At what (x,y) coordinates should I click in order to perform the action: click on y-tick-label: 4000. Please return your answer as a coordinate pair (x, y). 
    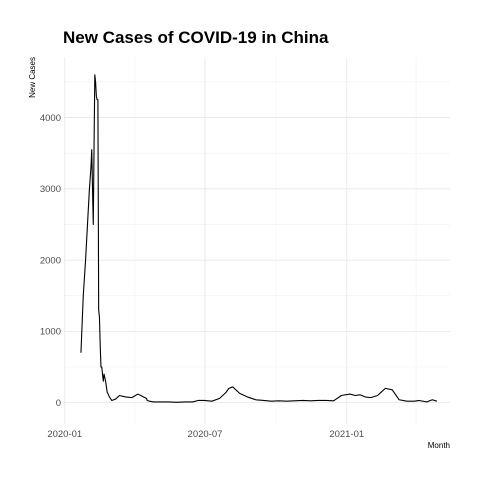
    Looking at the image, I should click on (50, 118).